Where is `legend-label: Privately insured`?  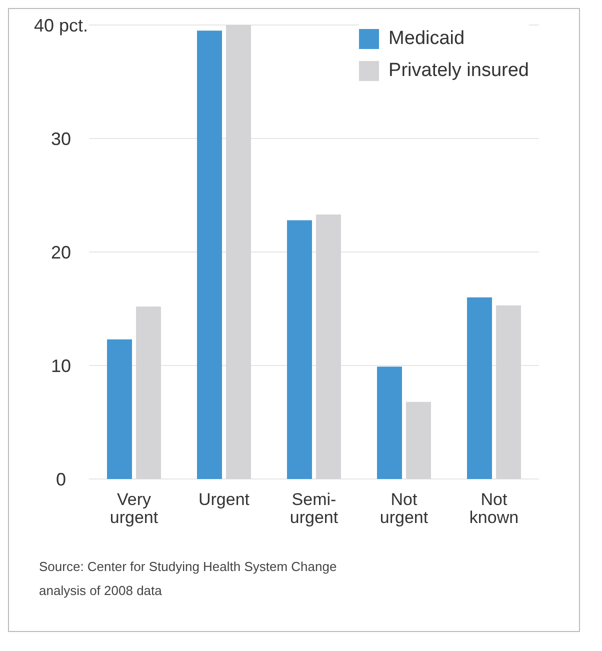
legend-label: Privately insured is located at coordinates (458, 71).